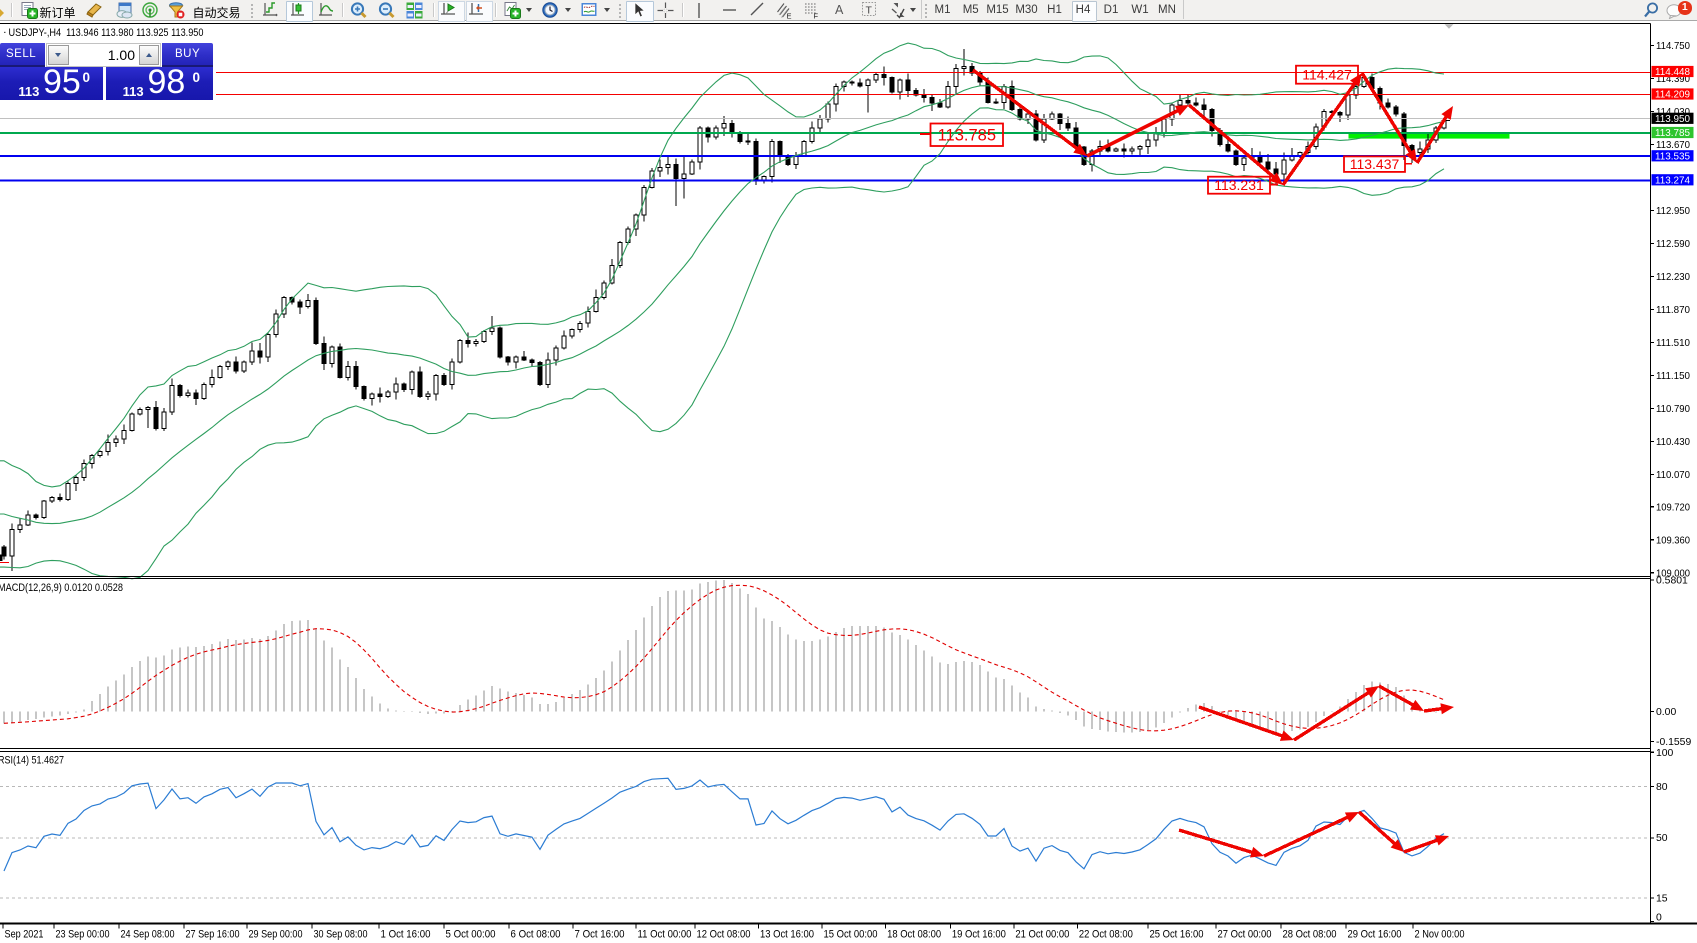  I want to click on svg-text: 15, so click(1662, 899).